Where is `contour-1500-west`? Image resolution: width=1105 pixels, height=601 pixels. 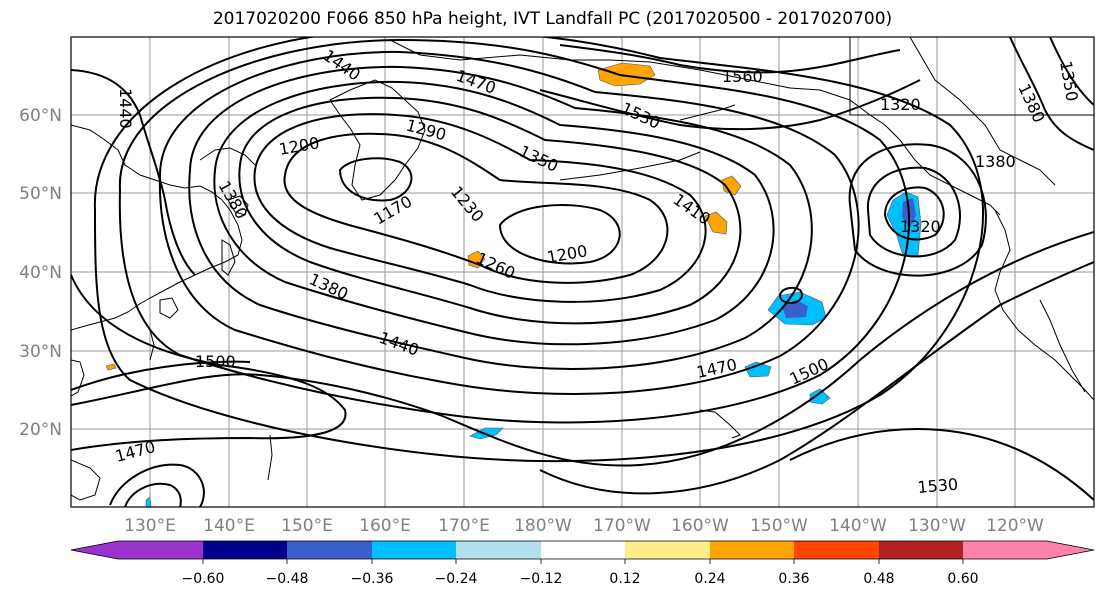 contour-1500-west is located at coordinates (161, 375).